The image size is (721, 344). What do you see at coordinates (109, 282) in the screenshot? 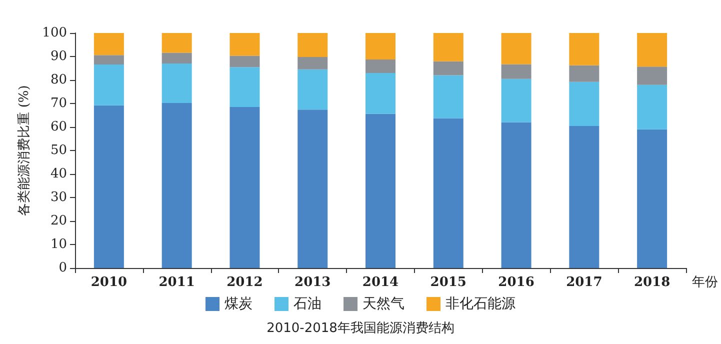
I see `x-tick-label: 2010` at bounding box center [109, 282].